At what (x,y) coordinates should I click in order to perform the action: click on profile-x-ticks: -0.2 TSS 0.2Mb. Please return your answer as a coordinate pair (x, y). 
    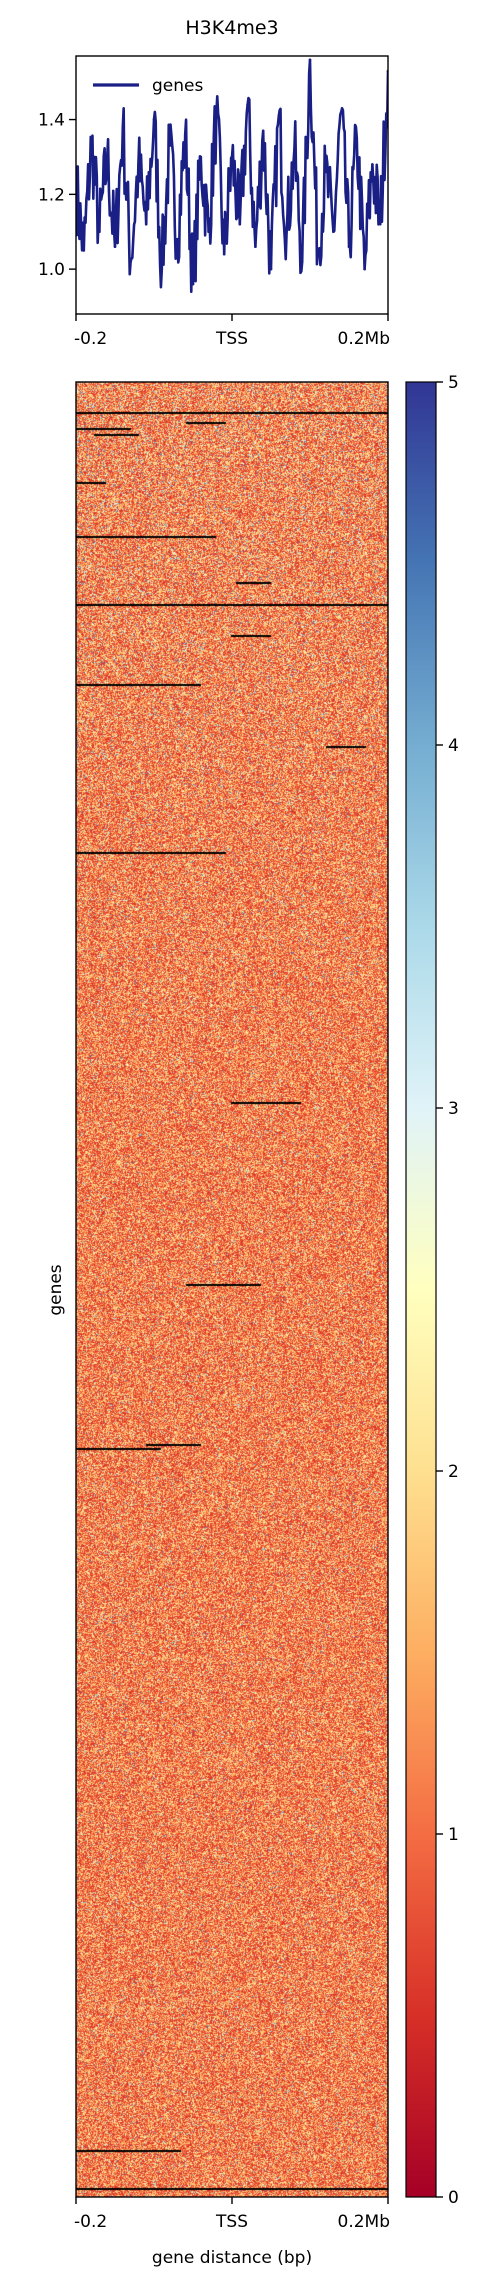
    Looking at the image, I should click on (232, 331).